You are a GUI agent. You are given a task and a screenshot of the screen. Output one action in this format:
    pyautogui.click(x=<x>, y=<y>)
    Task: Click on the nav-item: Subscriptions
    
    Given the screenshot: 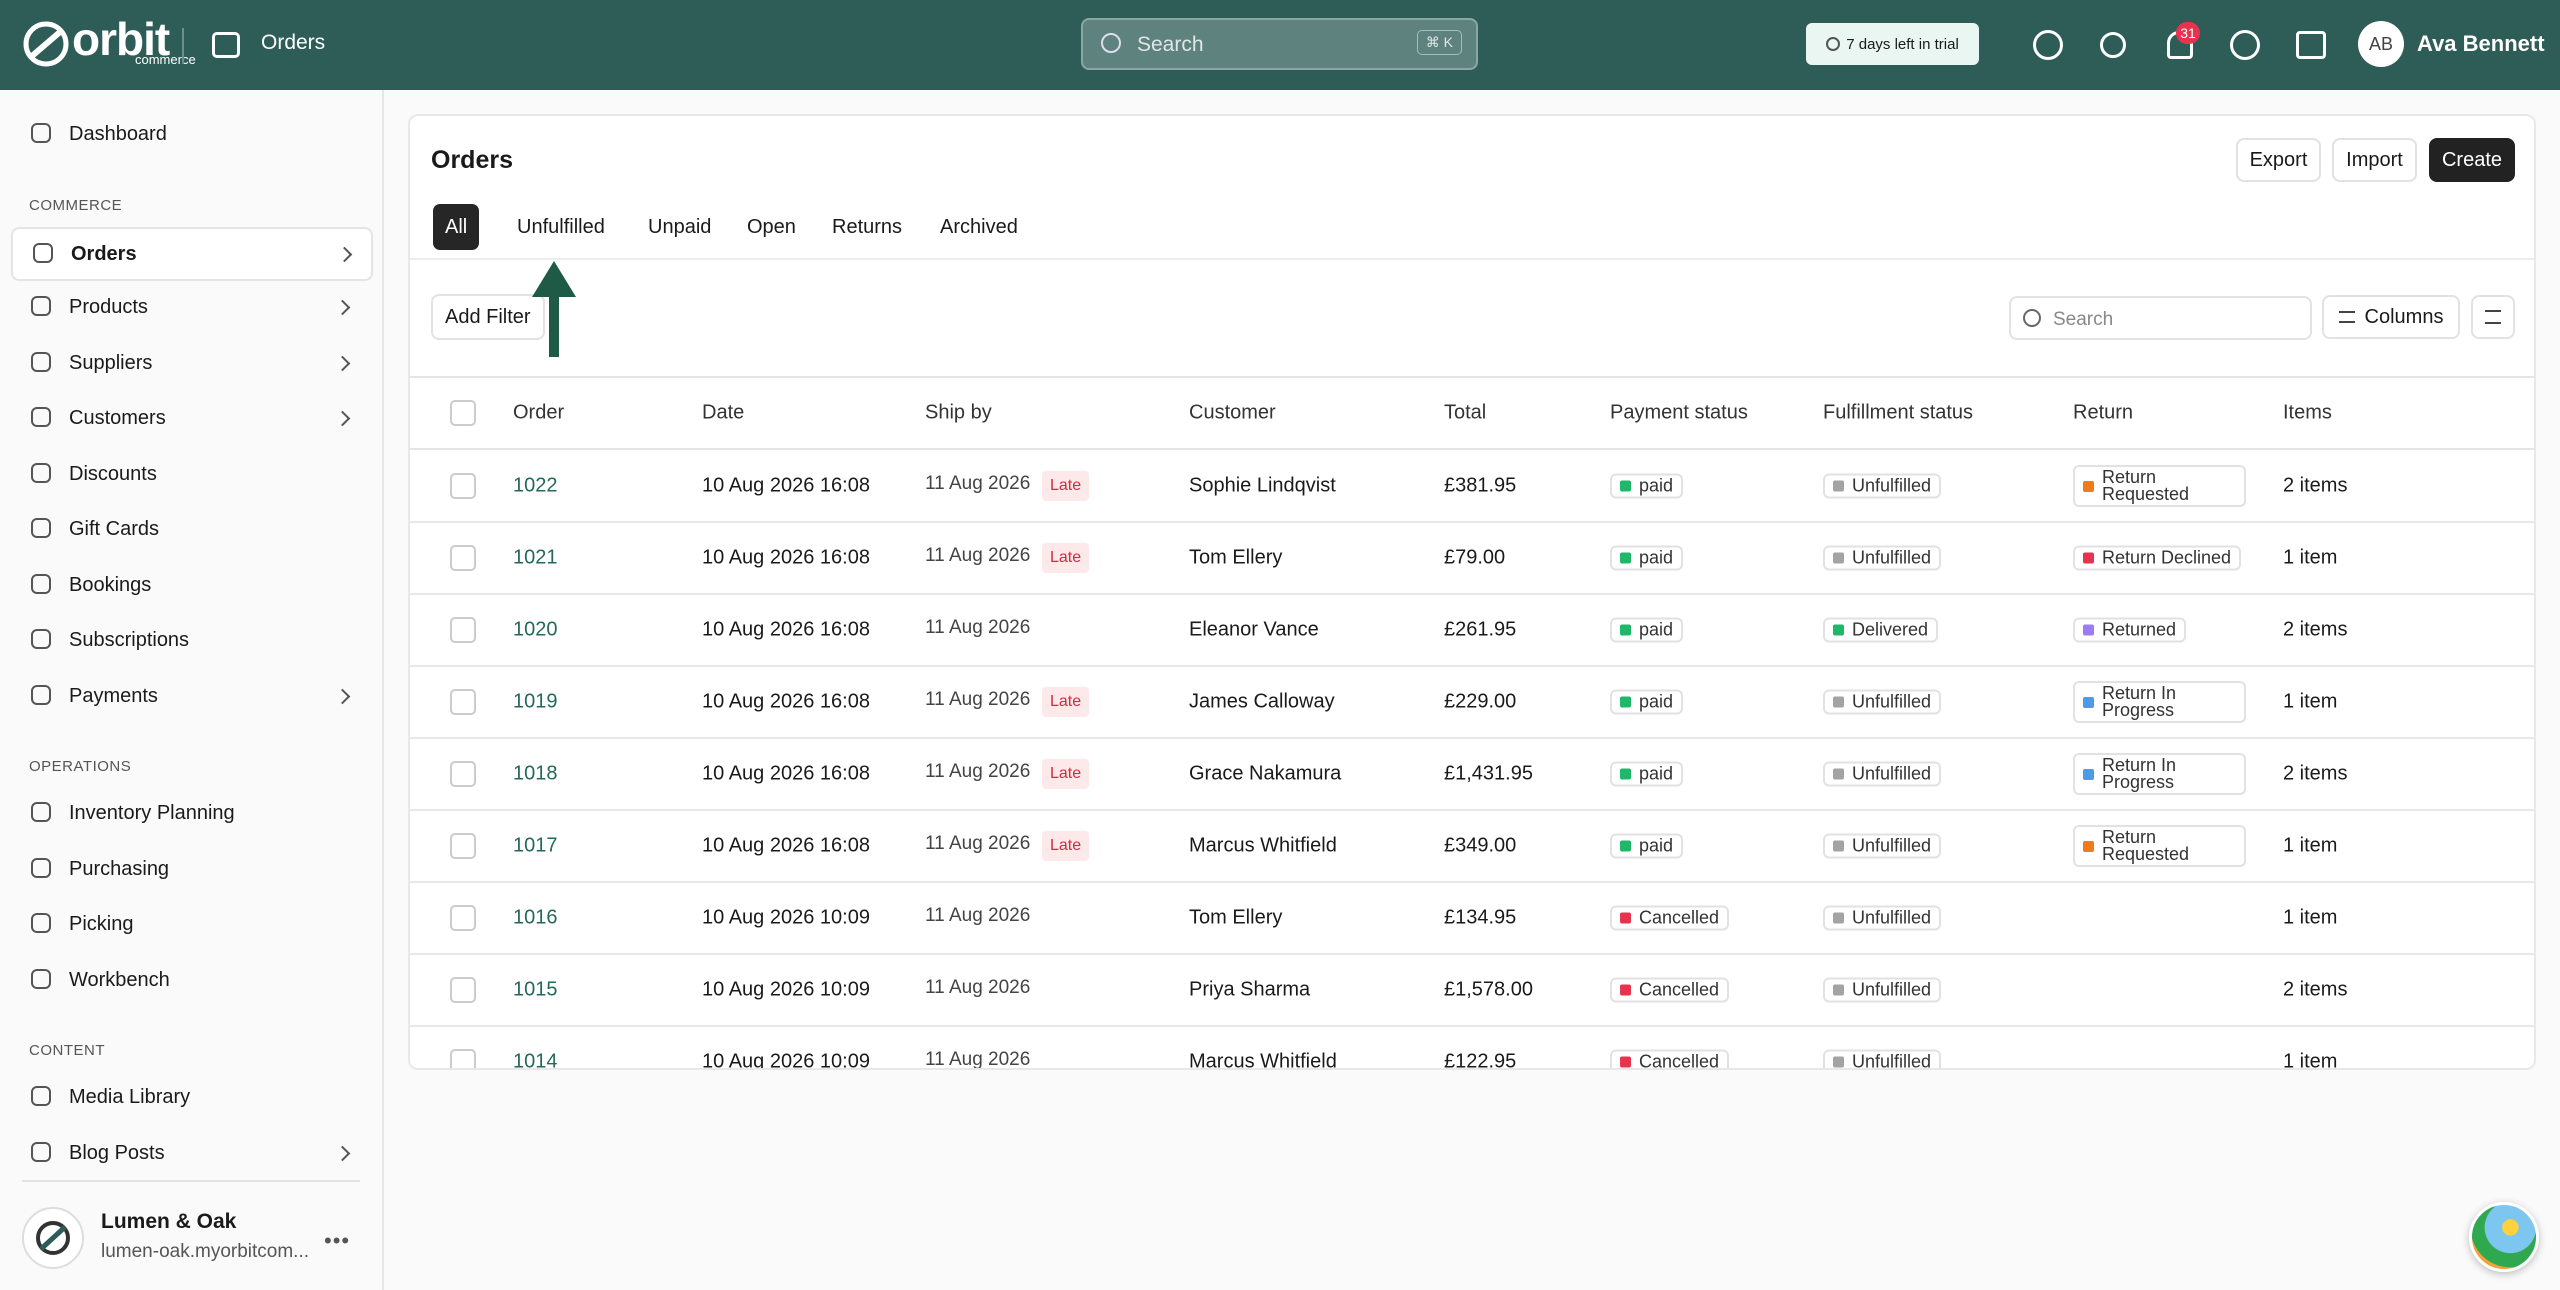 What is the action you would take?
    pyautogui.click(x=192, y=642)
    